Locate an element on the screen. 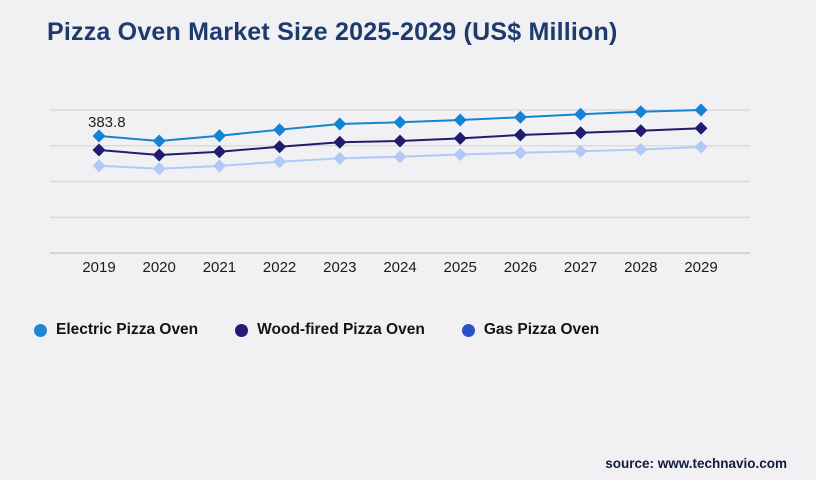 The image size is (816, 480). legend-item-gas-pizza-oven: Gas Pizza Oven is located at coordinates (530, 330).